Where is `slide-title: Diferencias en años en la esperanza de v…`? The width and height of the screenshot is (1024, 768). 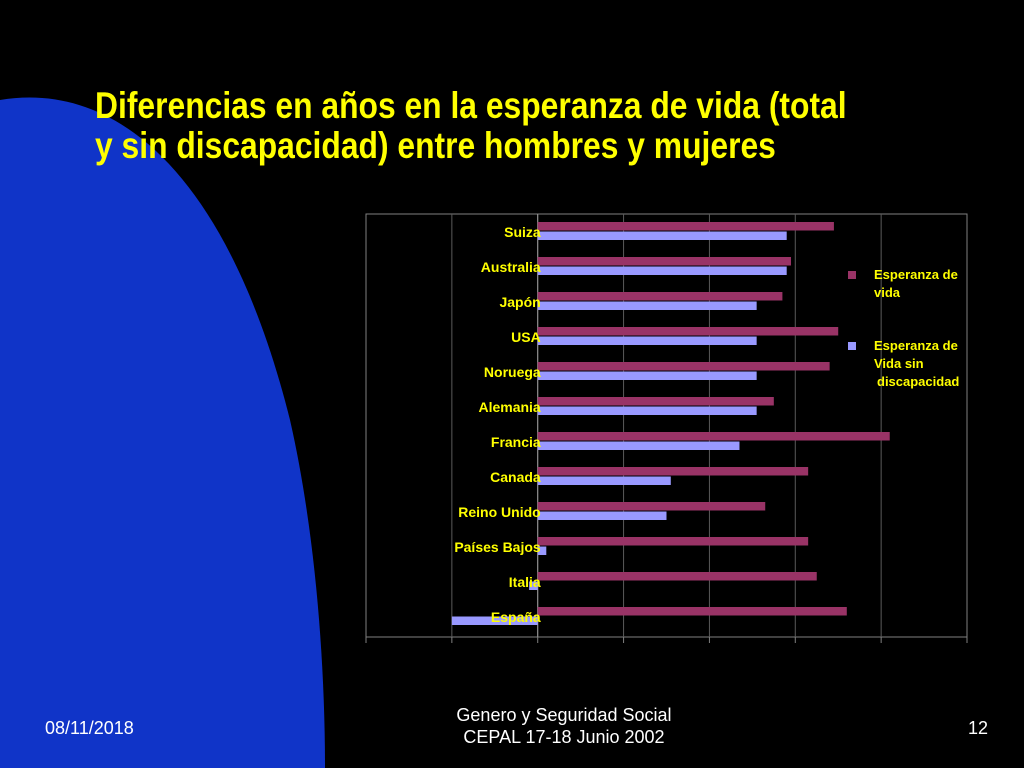
slide-title: Diferencias en años en la esperanza de v… is located at coordinates (482, 126).